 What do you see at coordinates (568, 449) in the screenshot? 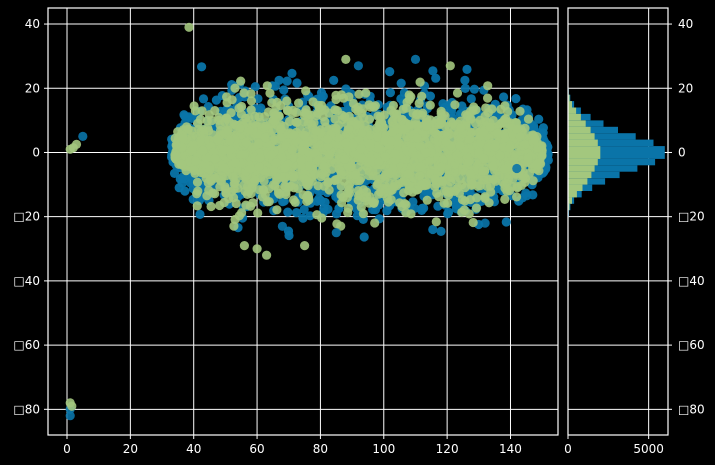
I see `histogram-x-tick-label: 0` at bounding box center [568, 449].